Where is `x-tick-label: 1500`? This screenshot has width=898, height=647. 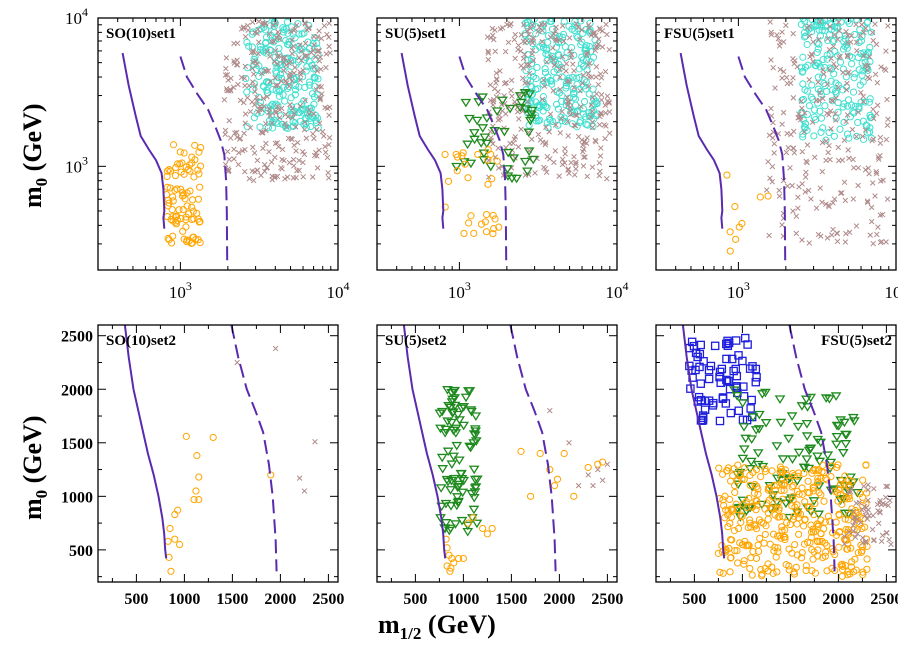 x-tick-label: 1500 is located at coordinates (790, 599).